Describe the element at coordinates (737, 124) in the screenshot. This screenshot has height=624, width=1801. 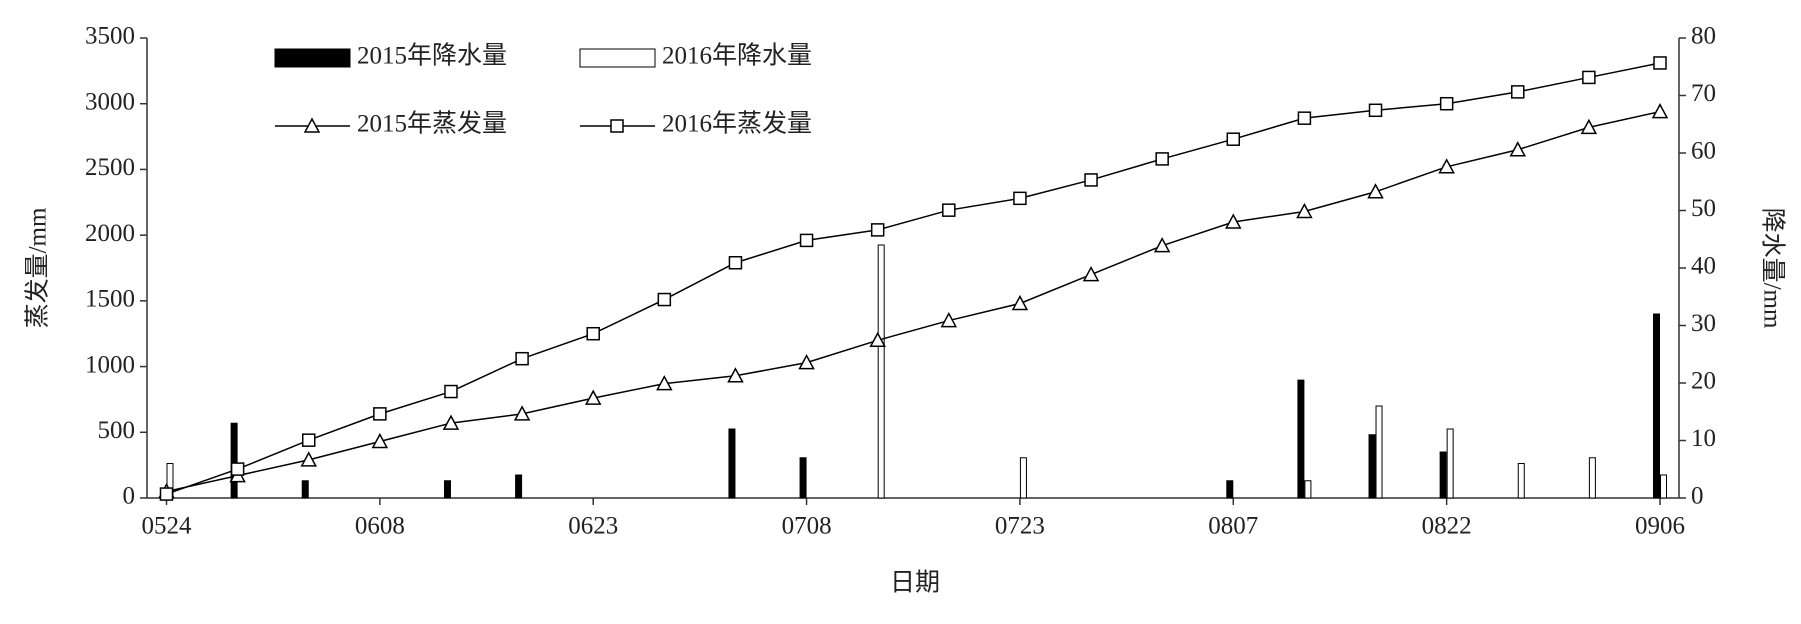
I see `legend-label: 2016年蒸发量` at that location.